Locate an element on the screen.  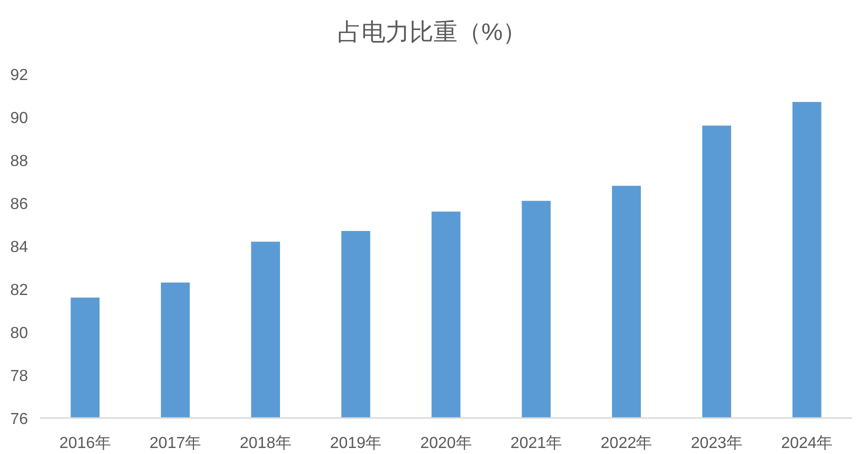
y-tick-label: 82 is located at coordinates (19, 290).